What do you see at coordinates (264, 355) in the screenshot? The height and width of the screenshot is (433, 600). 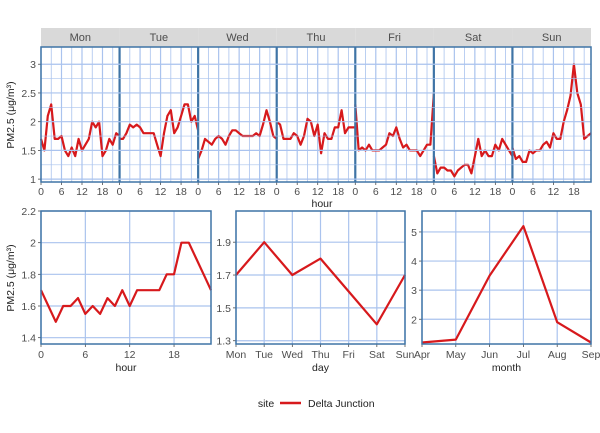 I see `x-tick-label: Tue` at bounding box center [264, 355].